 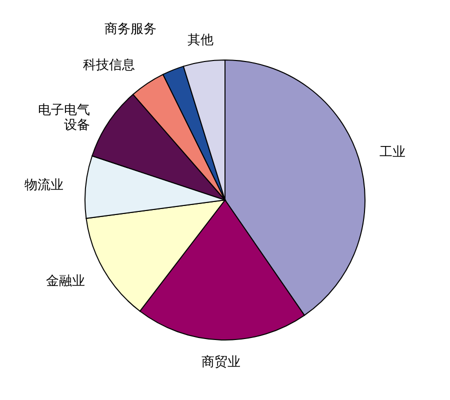 What do you see at coordinates (220, 362) in the screenshot?
I see `slice-label: 商贸业` at bounding box center [220, 362].